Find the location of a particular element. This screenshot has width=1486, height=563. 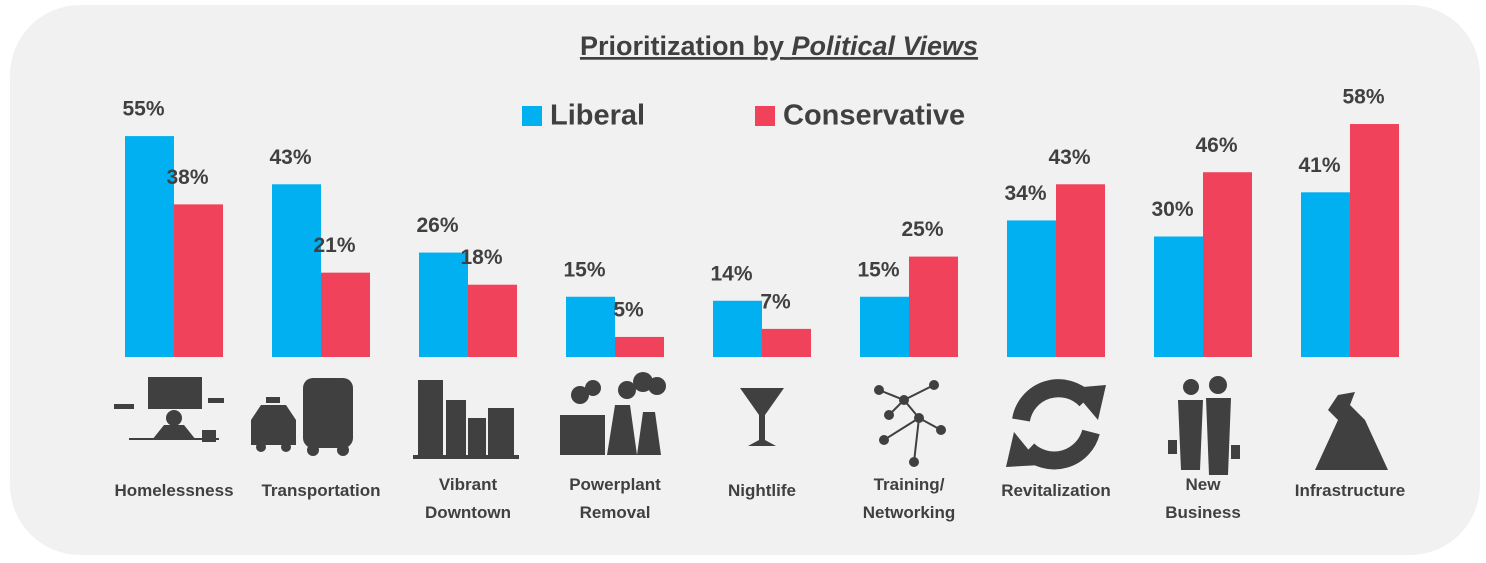

title-part: Prioritization by is located at coordinates (682, 46).